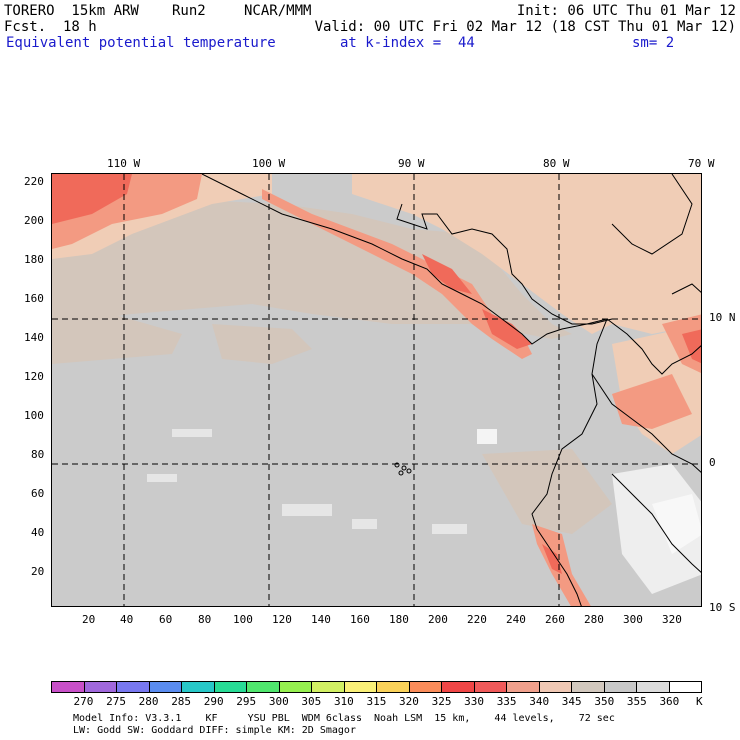  What do you see at coordinates (34, 415) in the screenshot?
I see `y-tick-100: 100` at bounding box center [34, 415].